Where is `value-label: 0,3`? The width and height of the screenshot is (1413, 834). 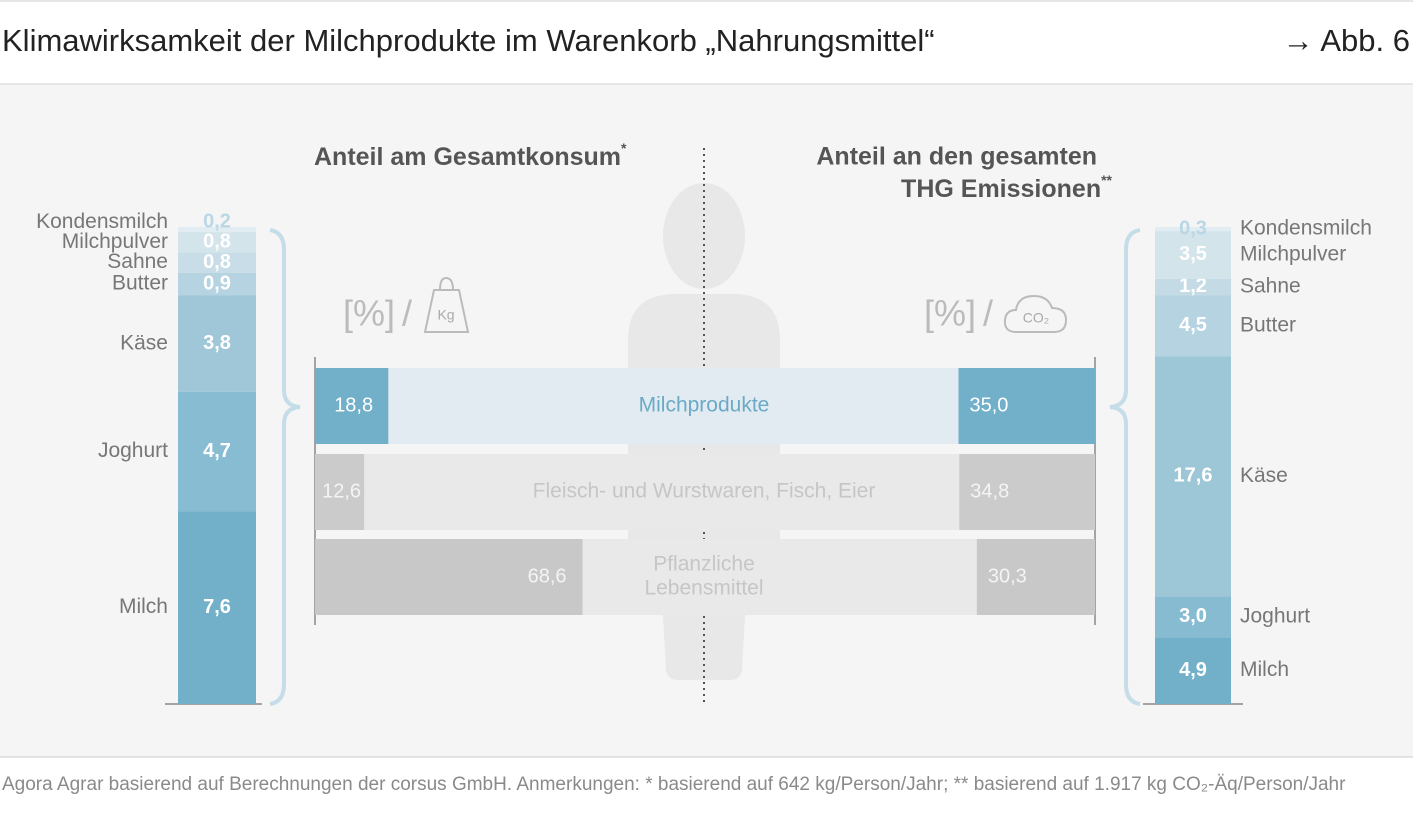
value-label: 0,3 is located at coordinates (1193, 228).